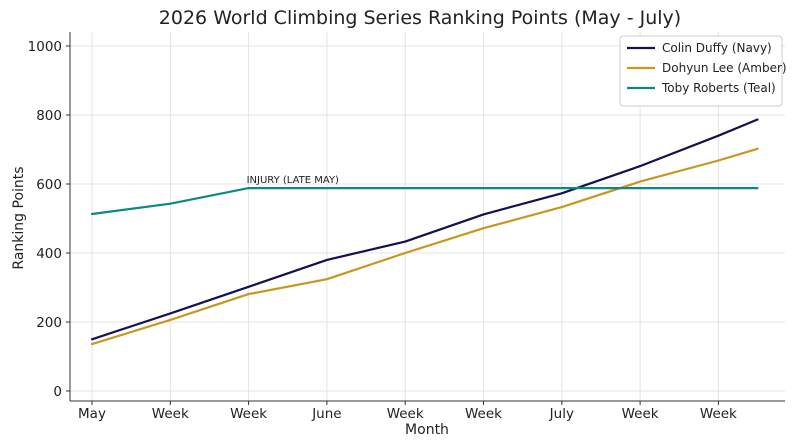 This screenshot has width=800, height=447. I want to click on y-tick-label: 1000, so click(45, 47).